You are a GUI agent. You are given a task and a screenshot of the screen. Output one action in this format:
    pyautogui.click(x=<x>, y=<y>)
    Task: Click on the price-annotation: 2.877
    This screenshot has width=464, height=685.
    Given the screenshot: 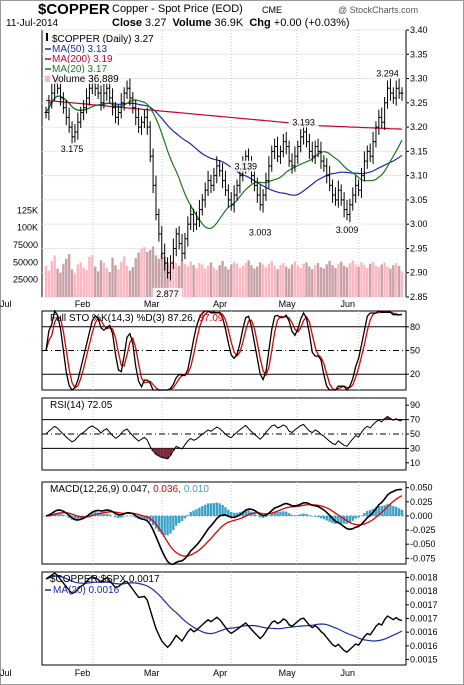 What is the action you would take?
    pyautogui.click(x=167, y=294)
    